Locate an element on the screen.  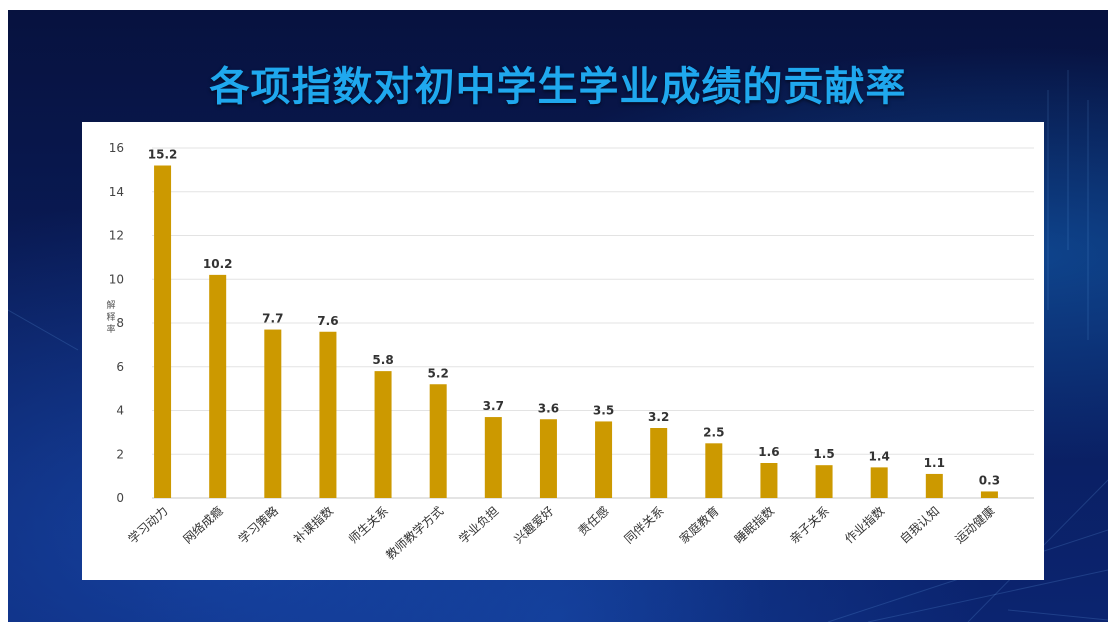
category-label: 学习动力 is located at coordinates (148, 524).